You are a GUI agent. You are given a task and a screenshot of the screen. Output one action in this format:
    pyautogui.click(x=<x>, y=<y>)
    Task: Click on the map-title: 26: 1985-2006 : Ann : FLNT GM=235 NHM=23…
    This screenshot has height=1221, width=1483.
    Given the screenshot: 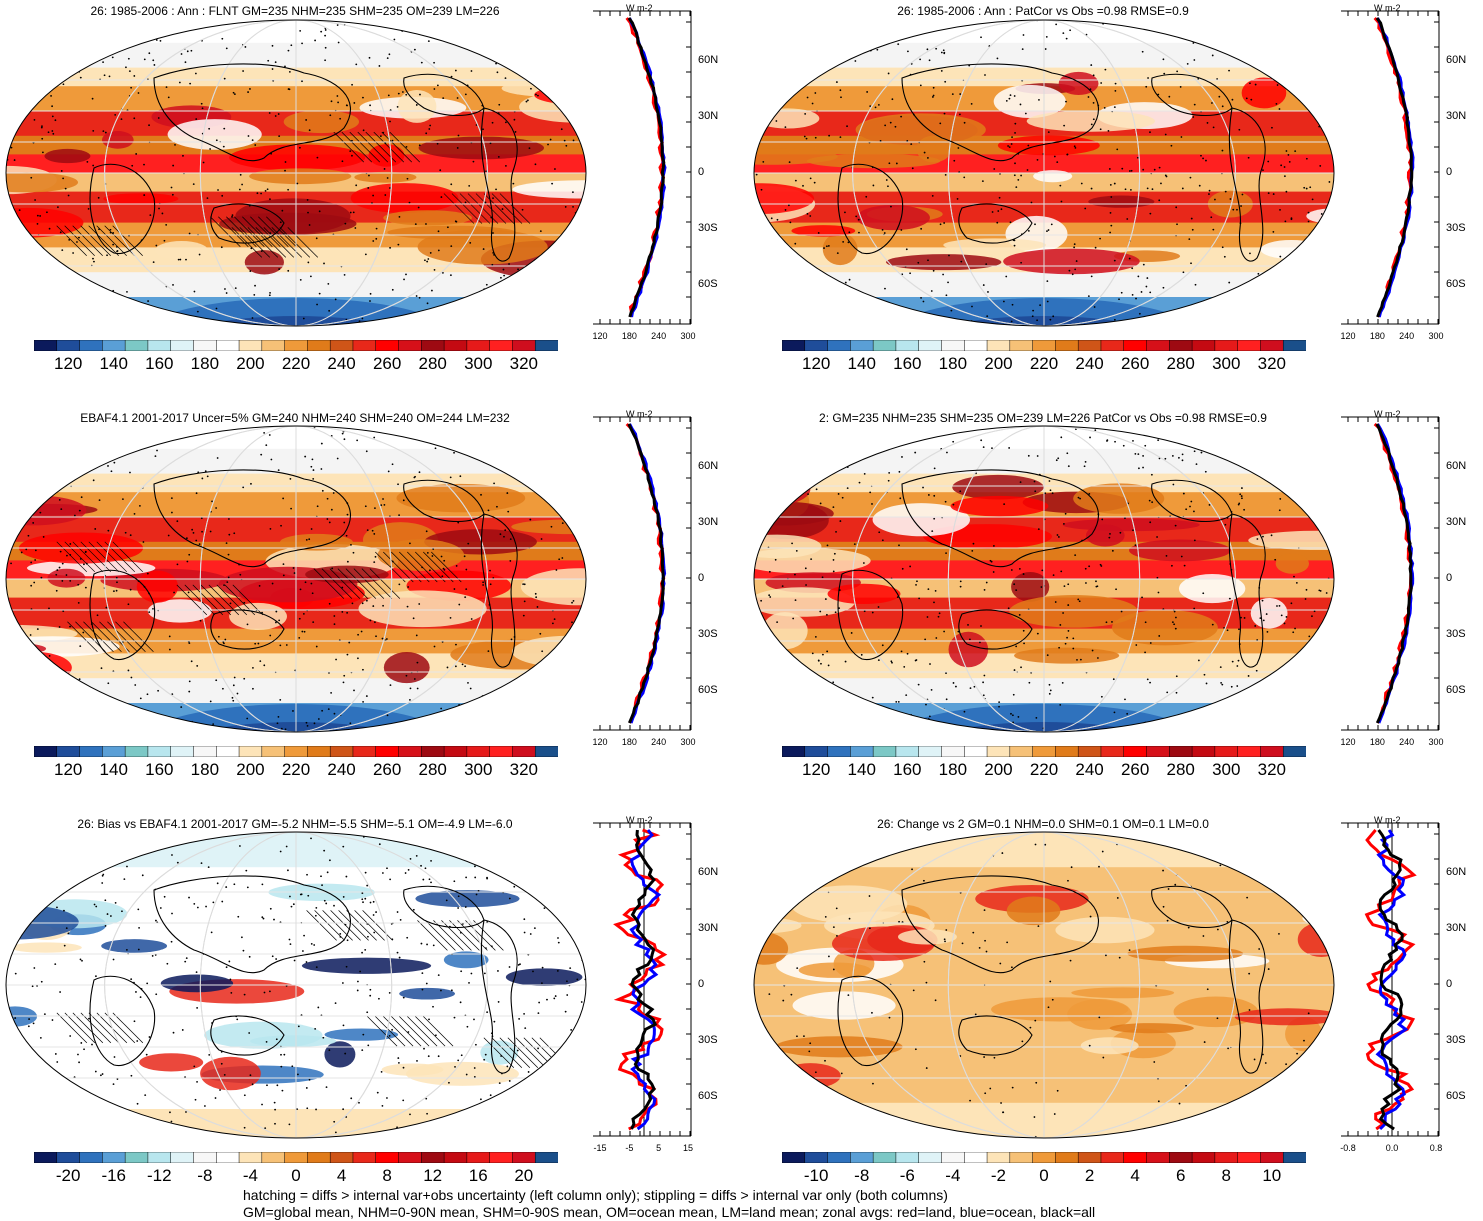 What is the action you would take?
    pyautogui.click(x=295, y=11)
    